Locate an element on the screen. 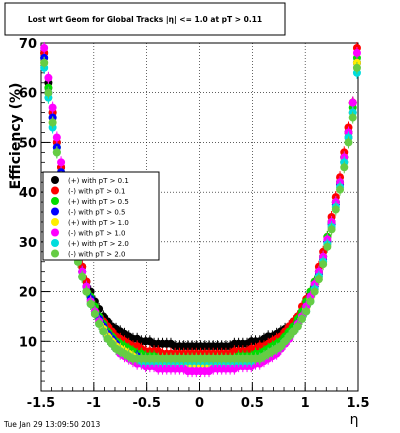  y-tick-labels: 10 20 30 40 50 60 70 is located at coordinates (28, 193).